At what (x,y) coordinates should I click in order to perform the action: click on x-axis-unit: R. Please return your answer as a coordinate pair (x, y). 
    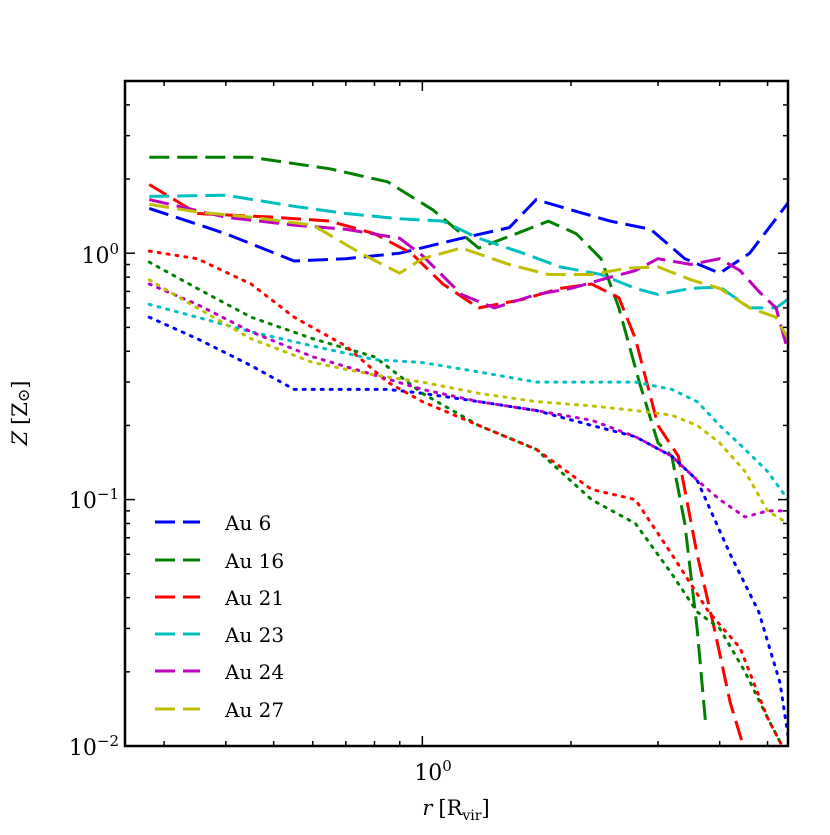
    Looking at the image, I should click on (455, 808).